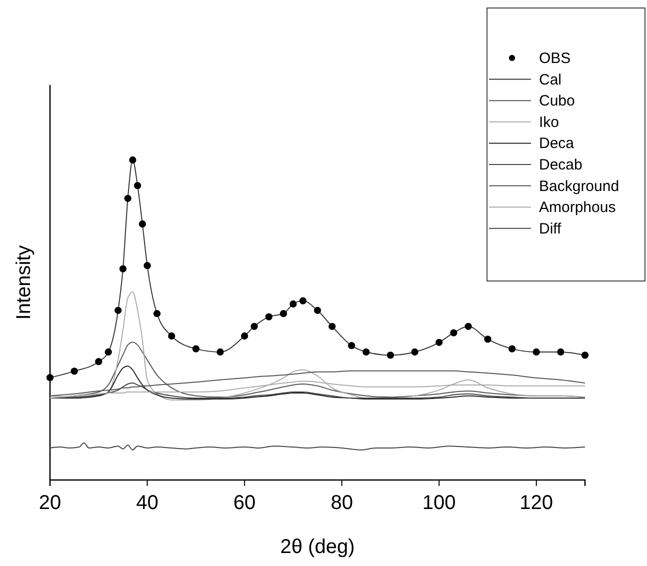 The height and width of the screenshot is (566, 647). Describe the element at coordinates (50, 503) in the screenshot. I see `x-tick-label: 20` at that location.